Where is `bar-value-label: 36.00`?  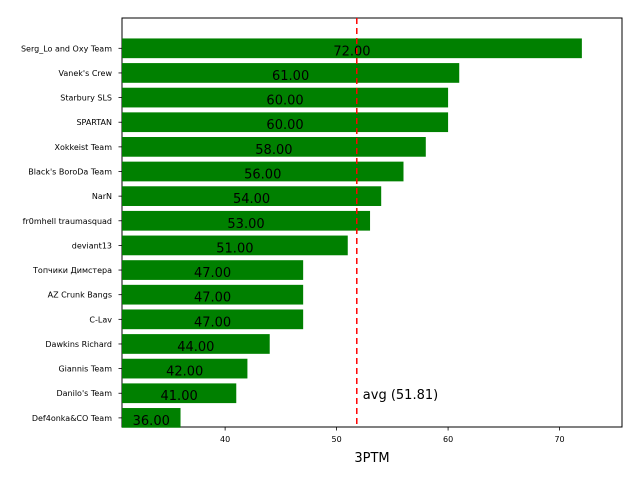 bar-value-label: 36.00 is located at coordinates (151, 421).